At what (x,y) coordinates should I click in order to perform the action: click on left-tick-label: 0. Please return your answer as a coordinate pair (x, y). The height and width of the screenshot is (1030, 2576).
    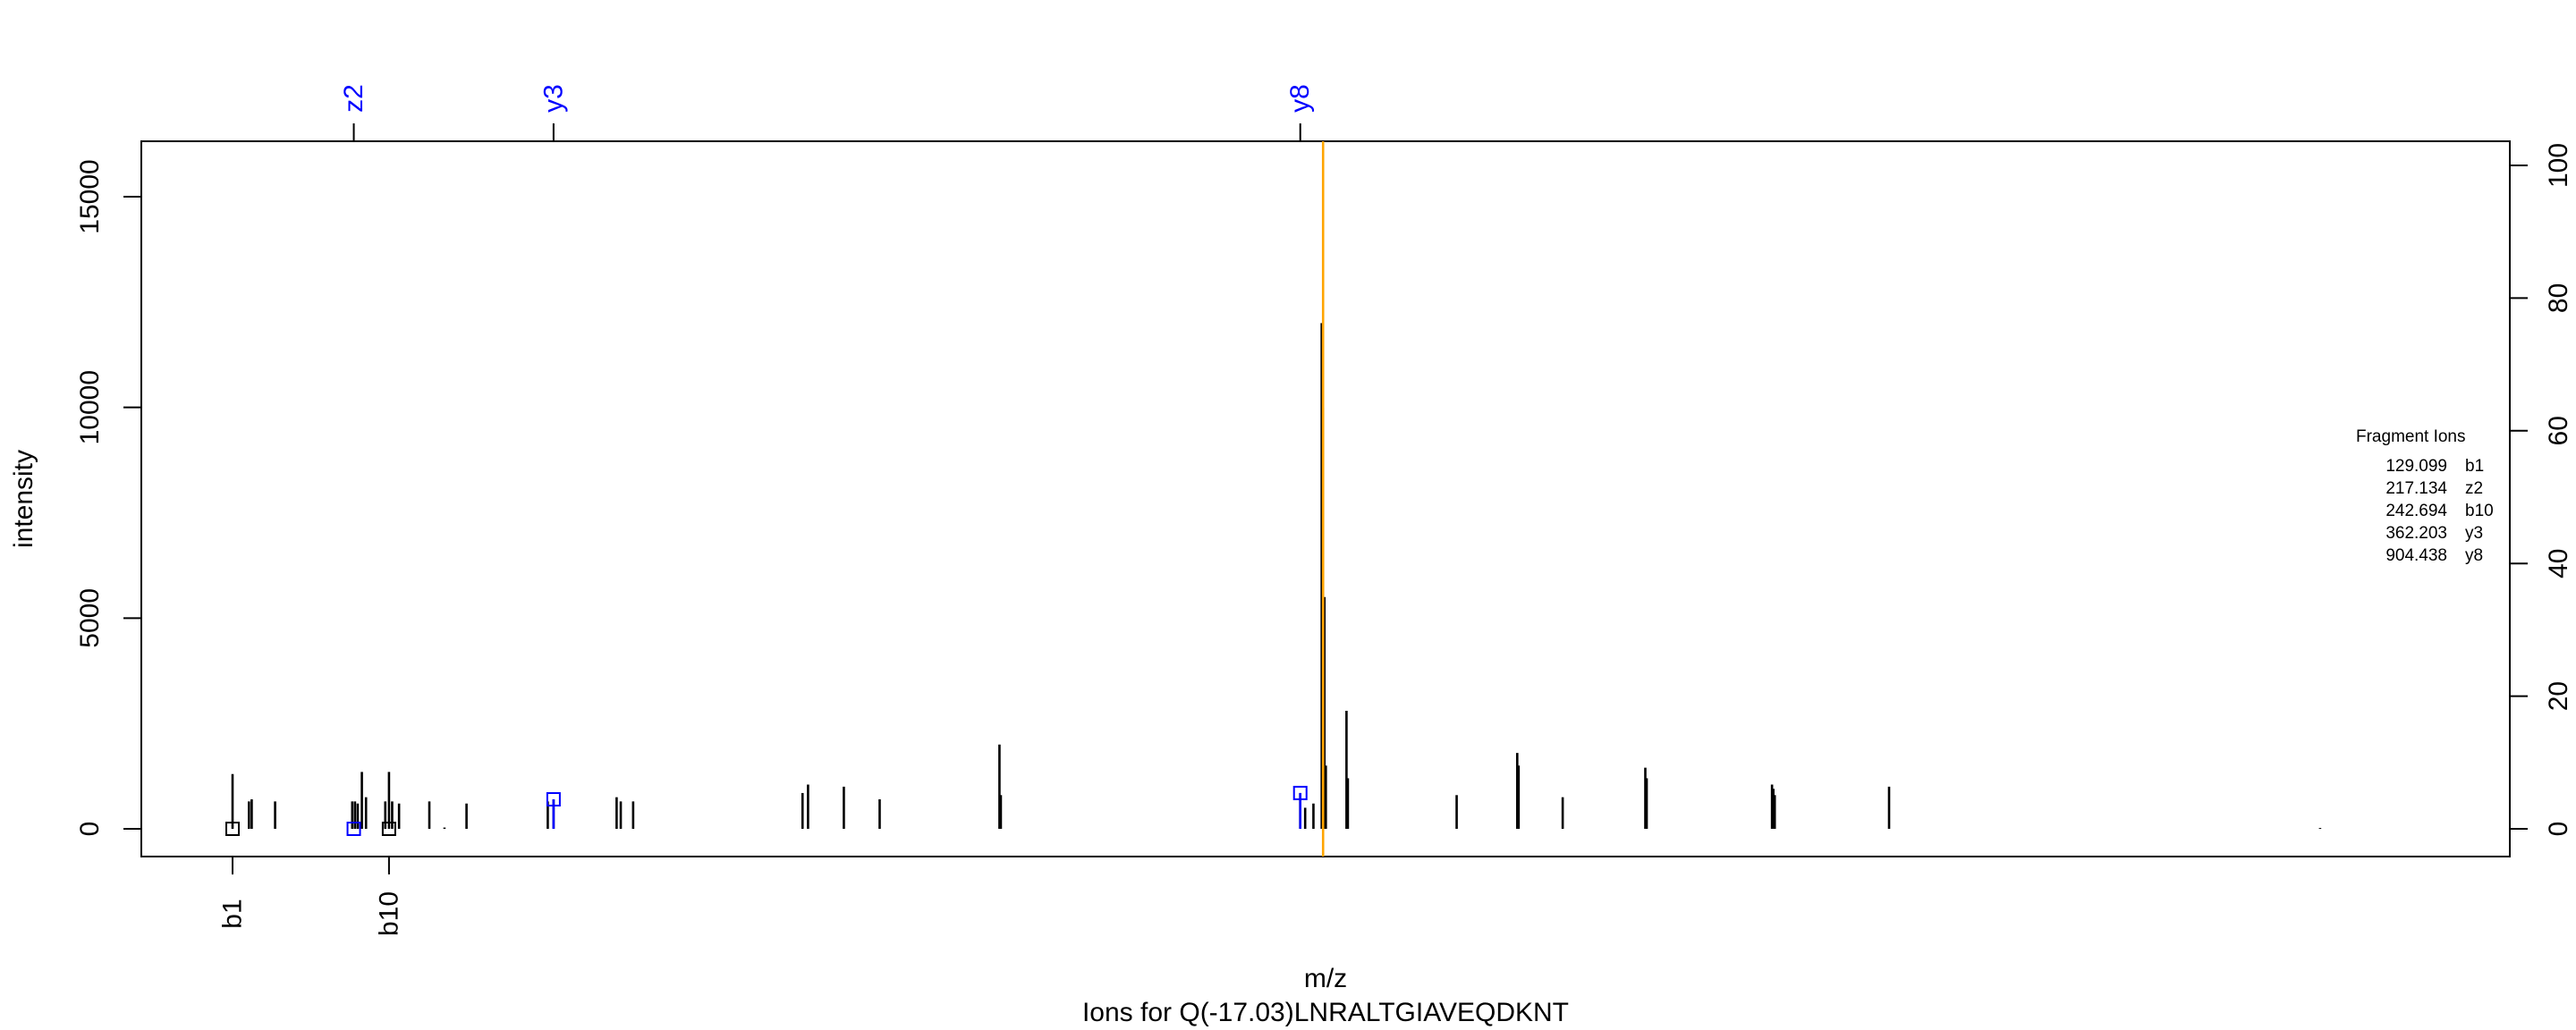
    Looking at the image, I should click on (90, 829).